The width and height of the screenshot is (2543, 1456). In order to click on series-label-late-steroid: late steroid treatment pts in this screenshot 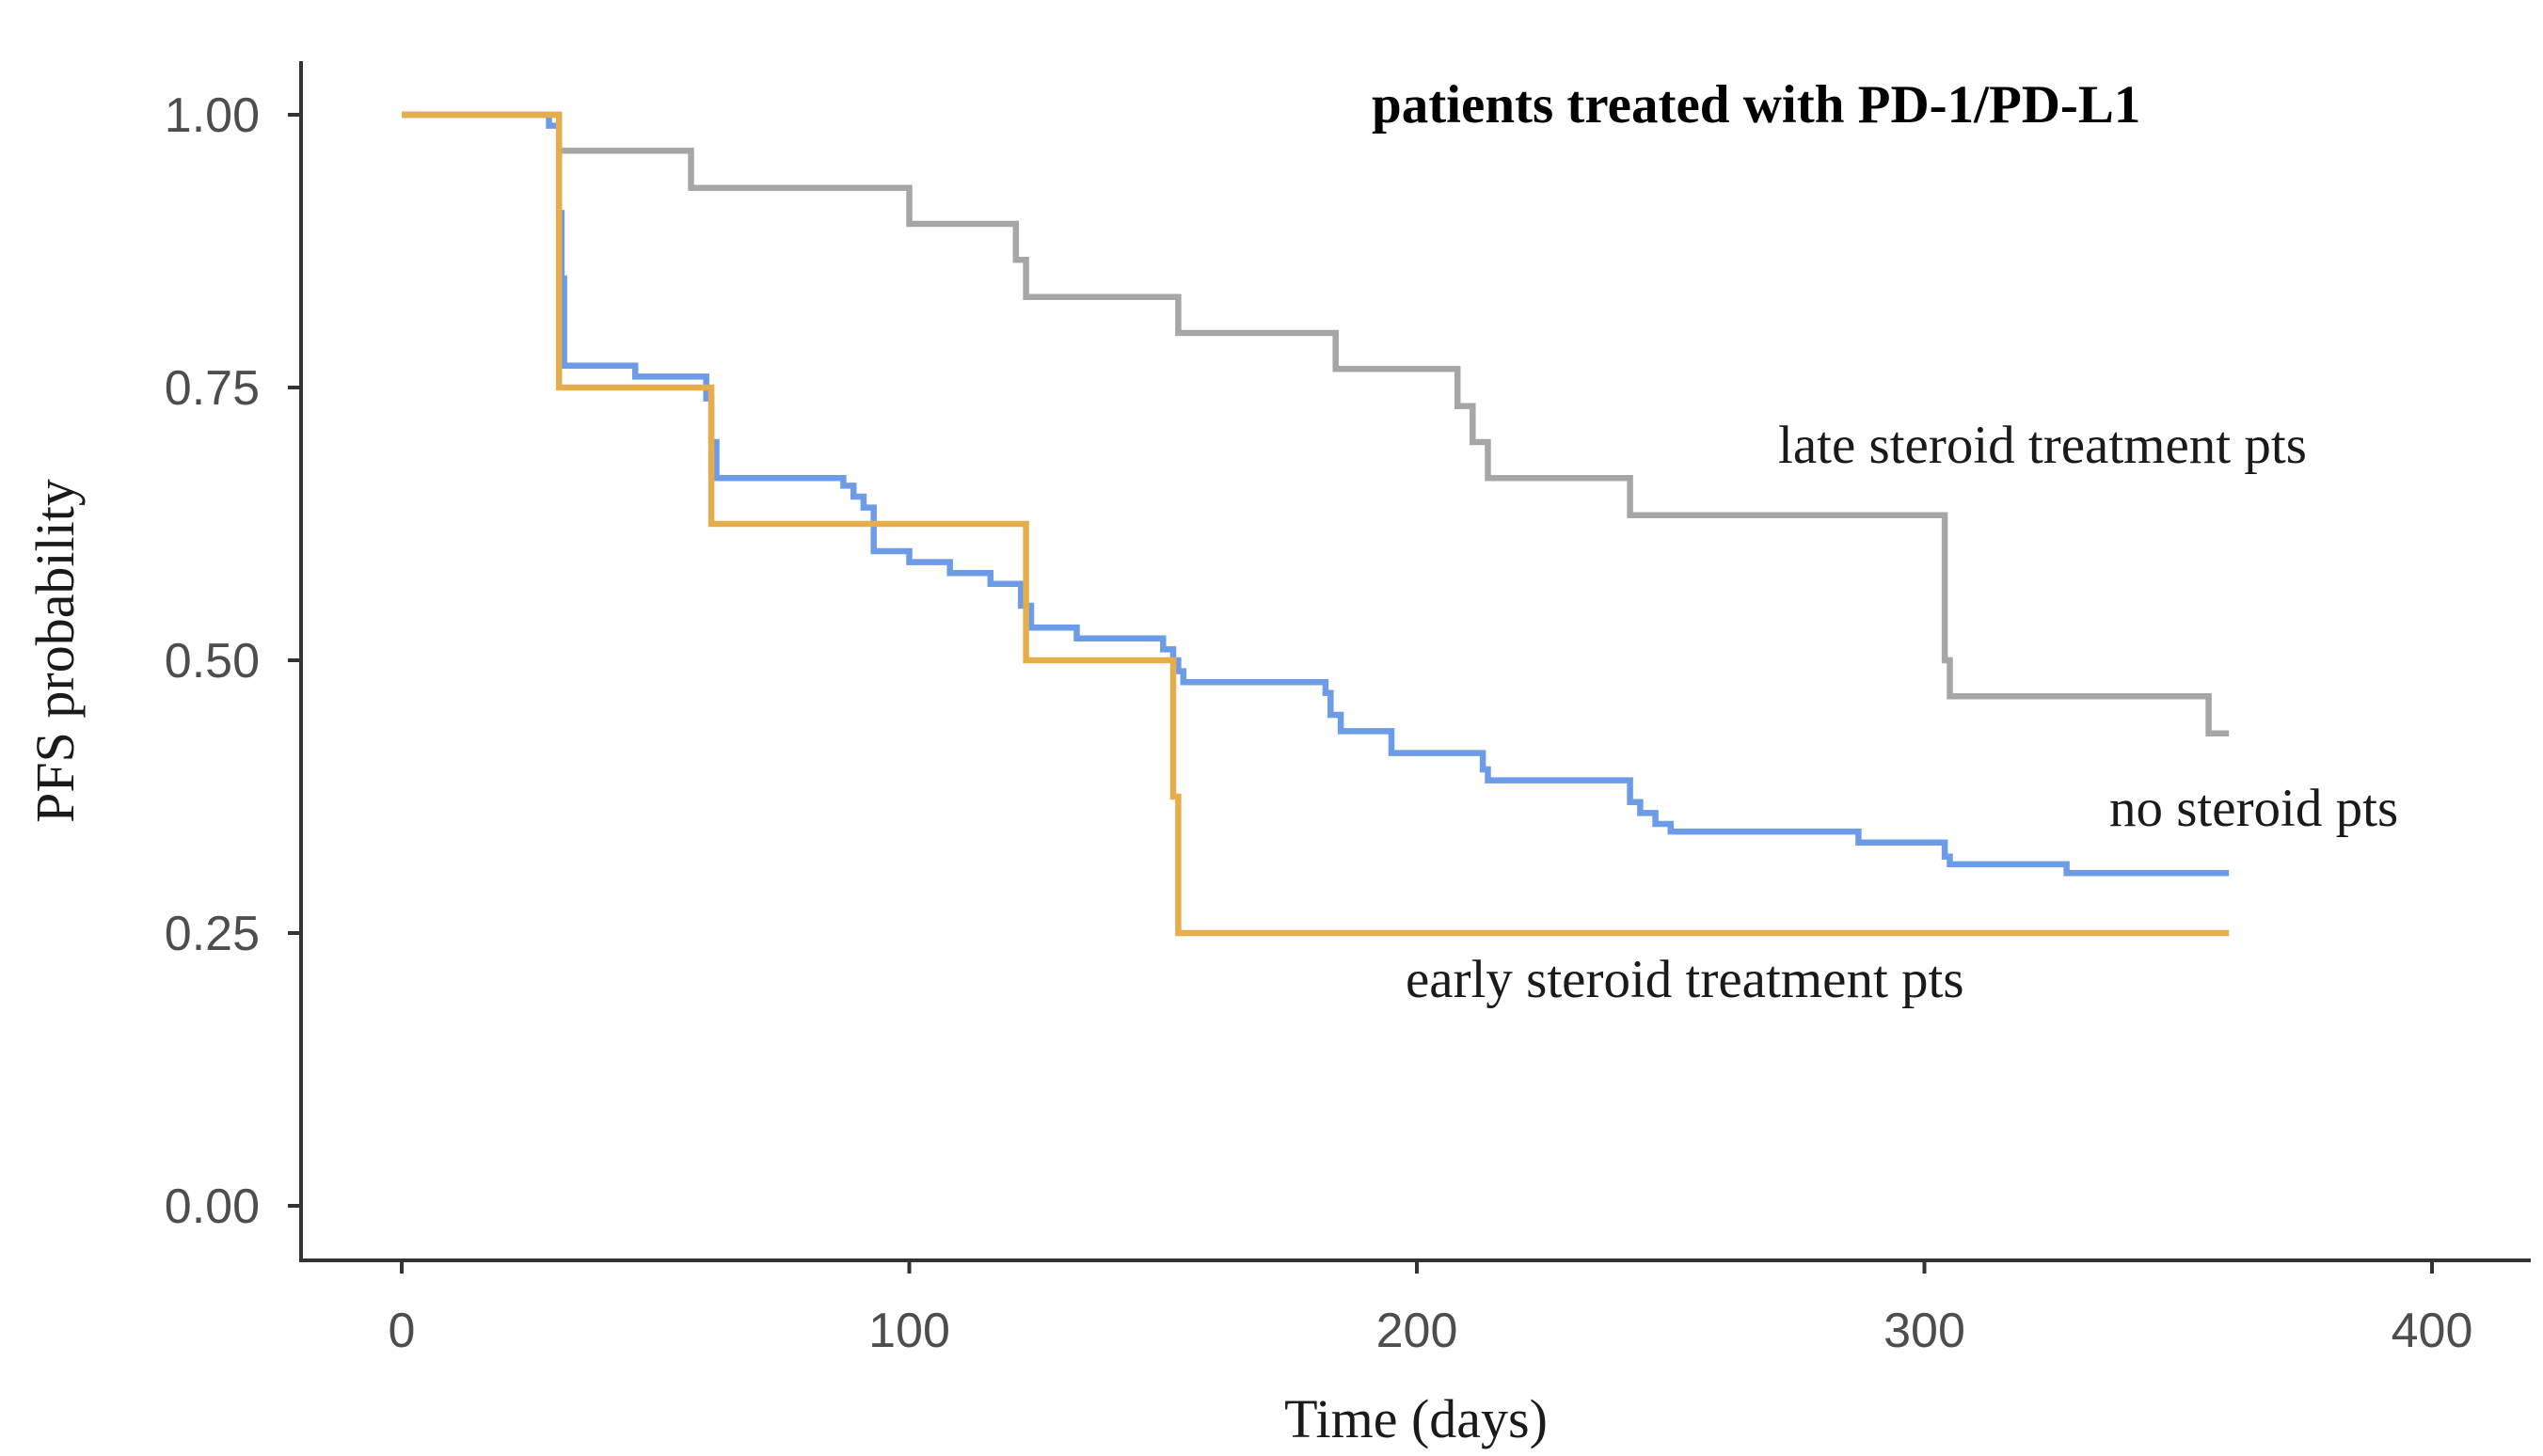, I will do `click(2042, 445)`.